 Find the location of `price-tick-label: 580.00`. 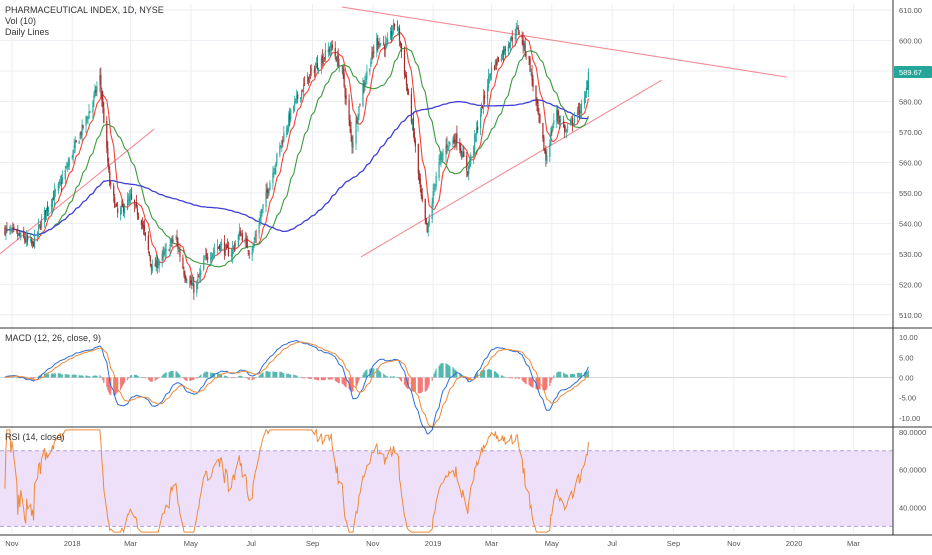

price-tick-label: 580.00 is located at coordinates (910, 102).